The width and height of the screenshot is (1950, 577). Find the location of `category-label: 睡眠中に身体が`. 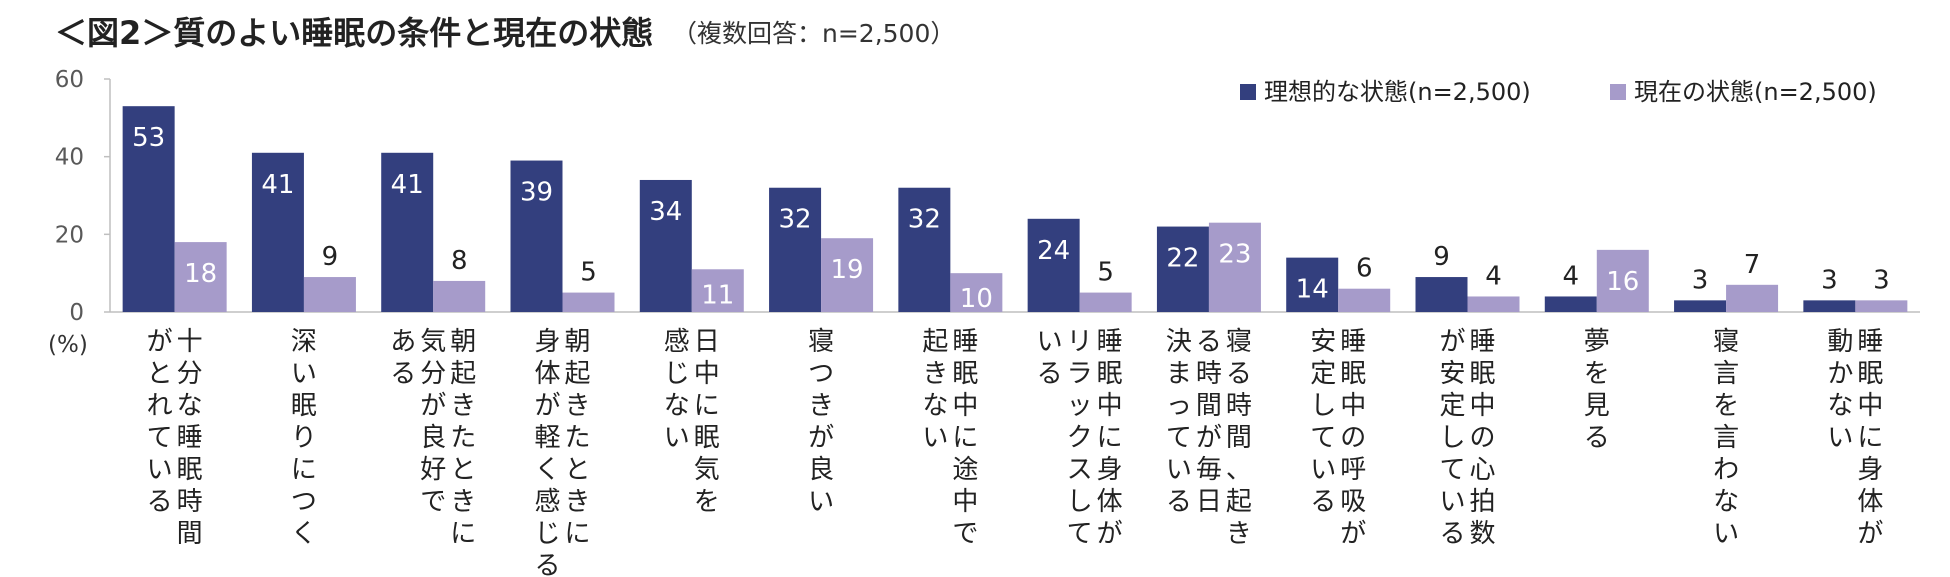

category-label: 睡眠中に身体が is located at coordinates (1870, 438).